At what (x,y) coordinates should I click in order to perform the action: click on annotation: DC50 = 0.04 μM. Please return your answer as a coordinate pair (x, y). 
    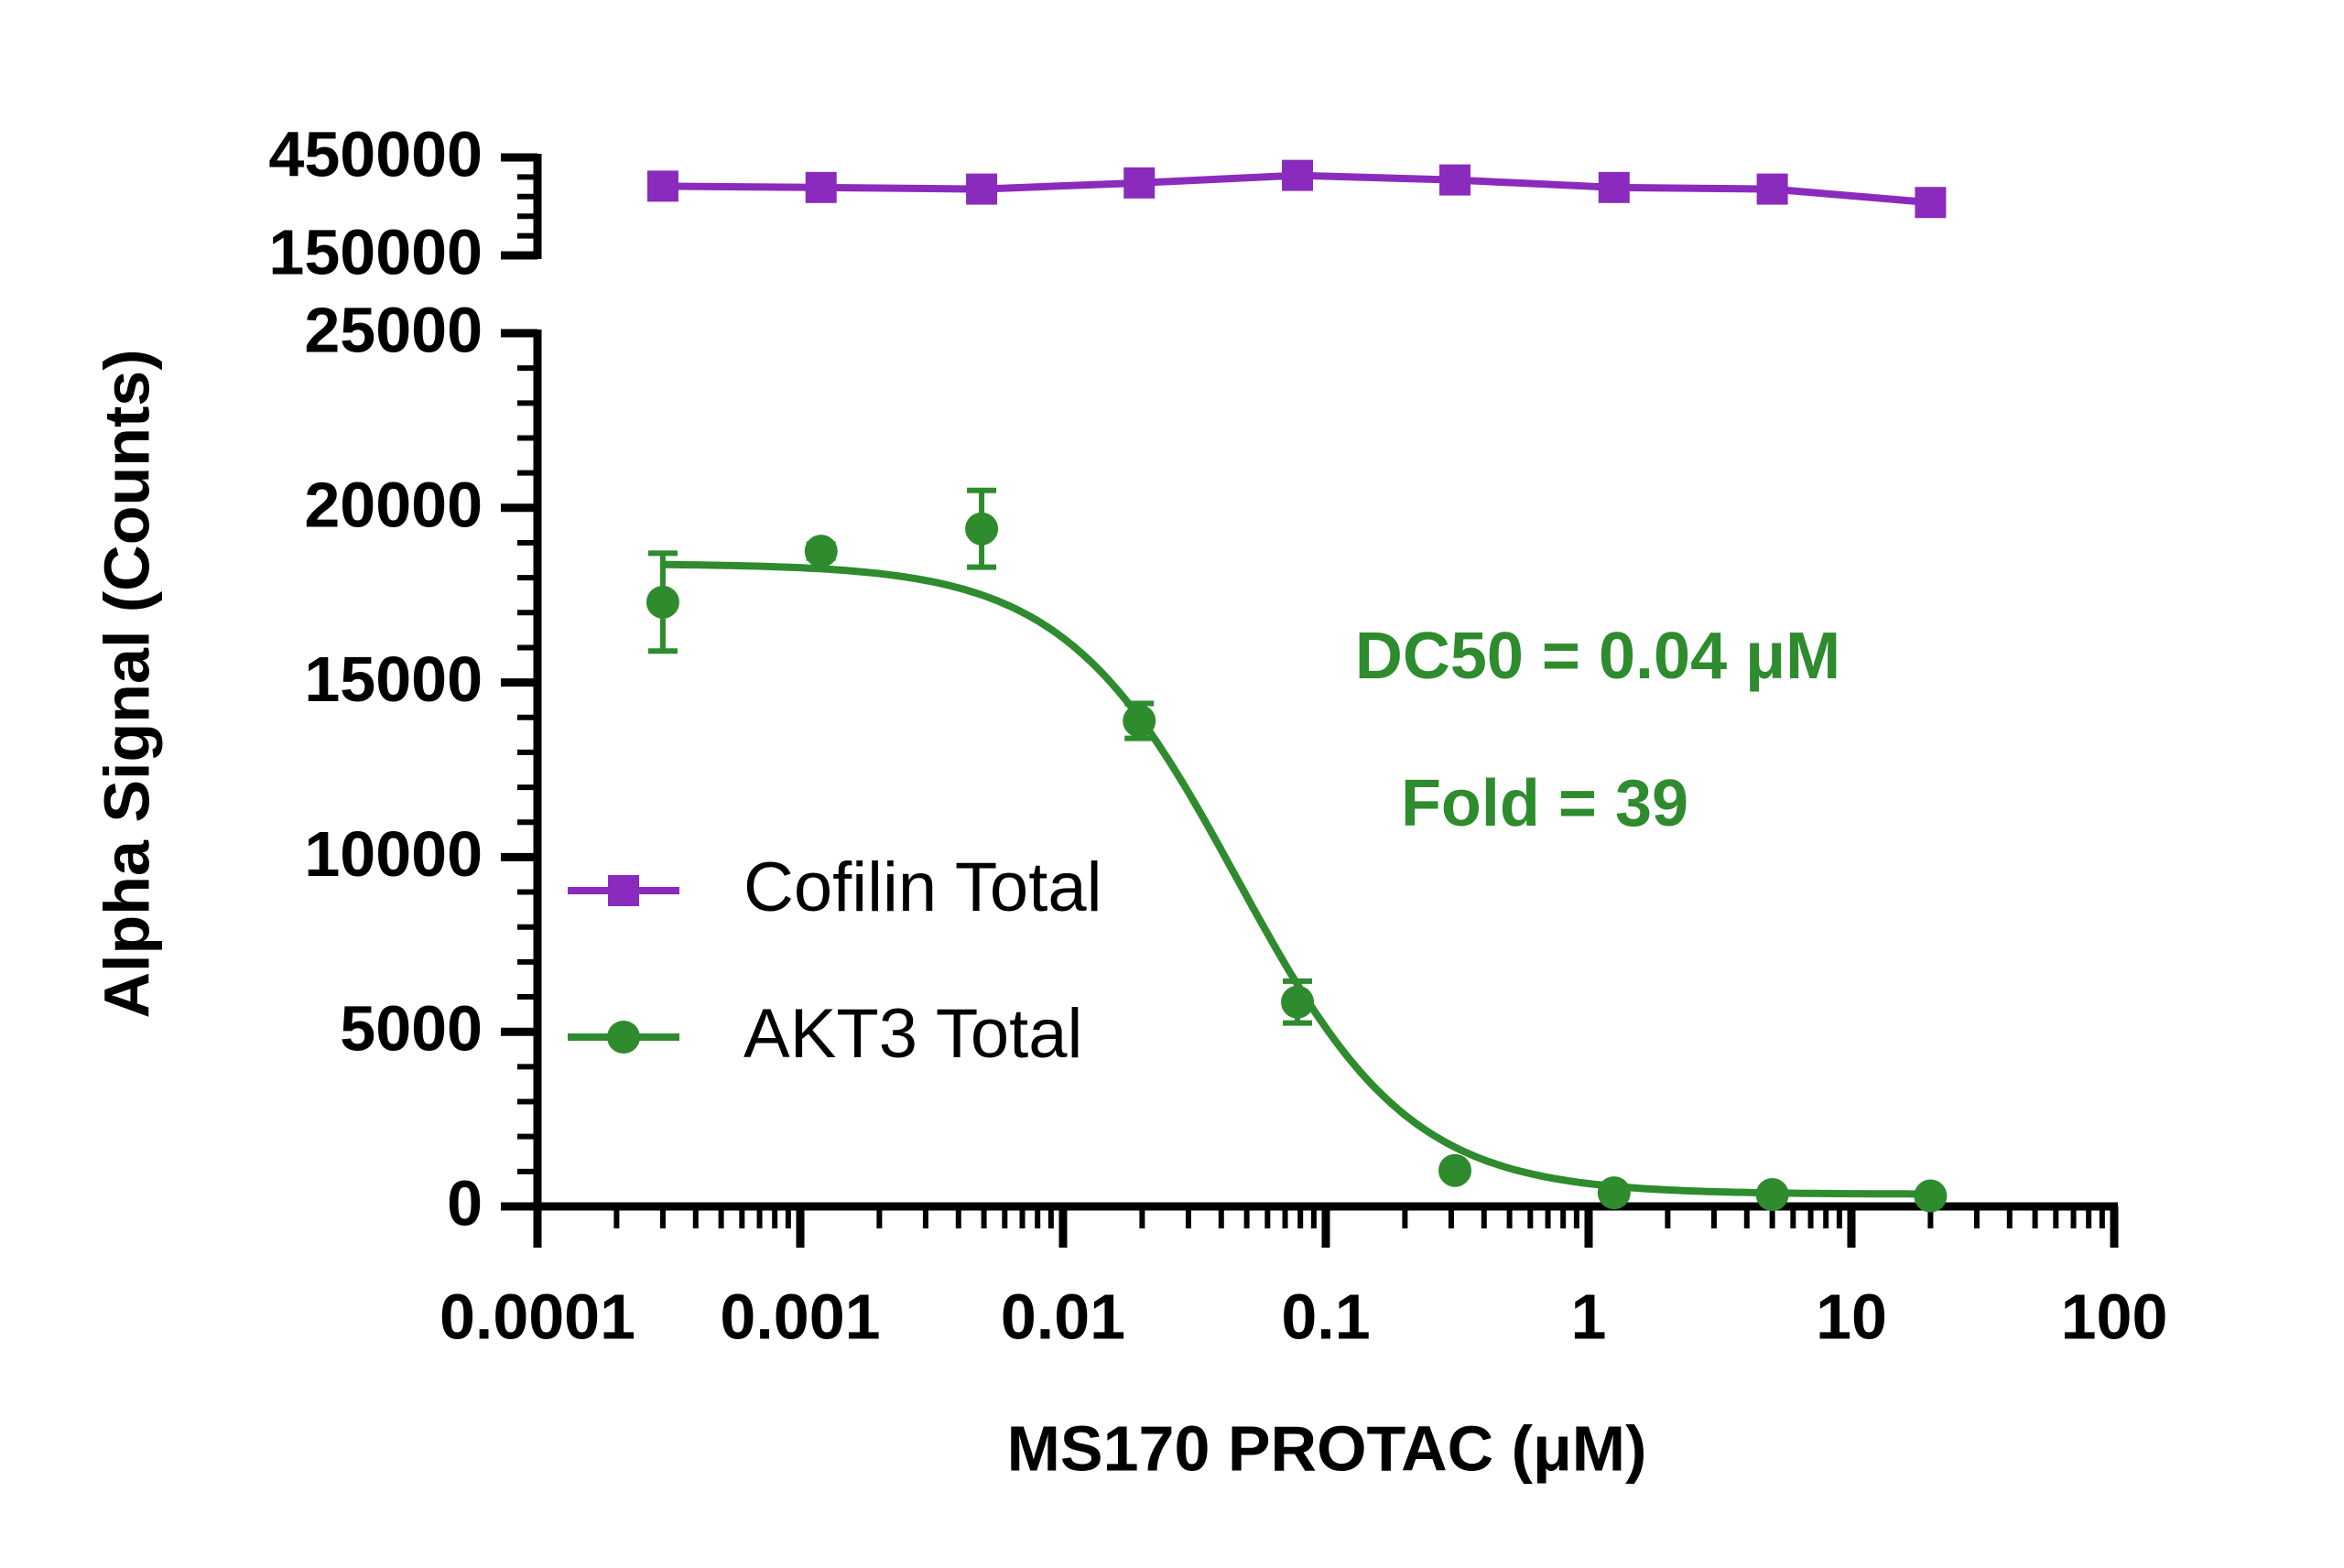
    Looking at the image, I should click on (1598, 657).